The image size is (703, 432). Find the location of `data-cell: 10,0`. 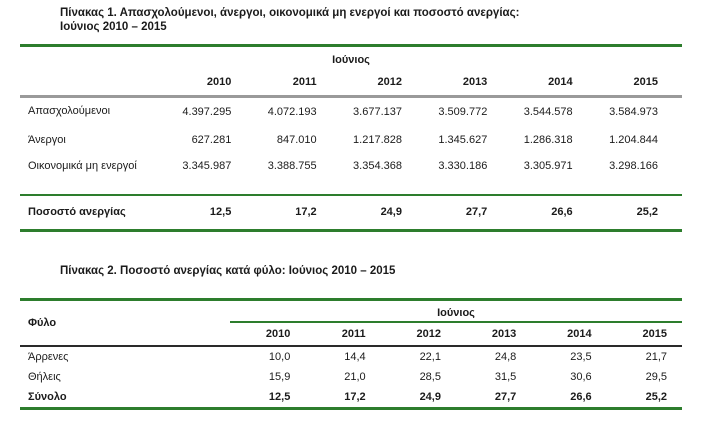

data-cell: 10,0 is located at coordinates (279, 356).